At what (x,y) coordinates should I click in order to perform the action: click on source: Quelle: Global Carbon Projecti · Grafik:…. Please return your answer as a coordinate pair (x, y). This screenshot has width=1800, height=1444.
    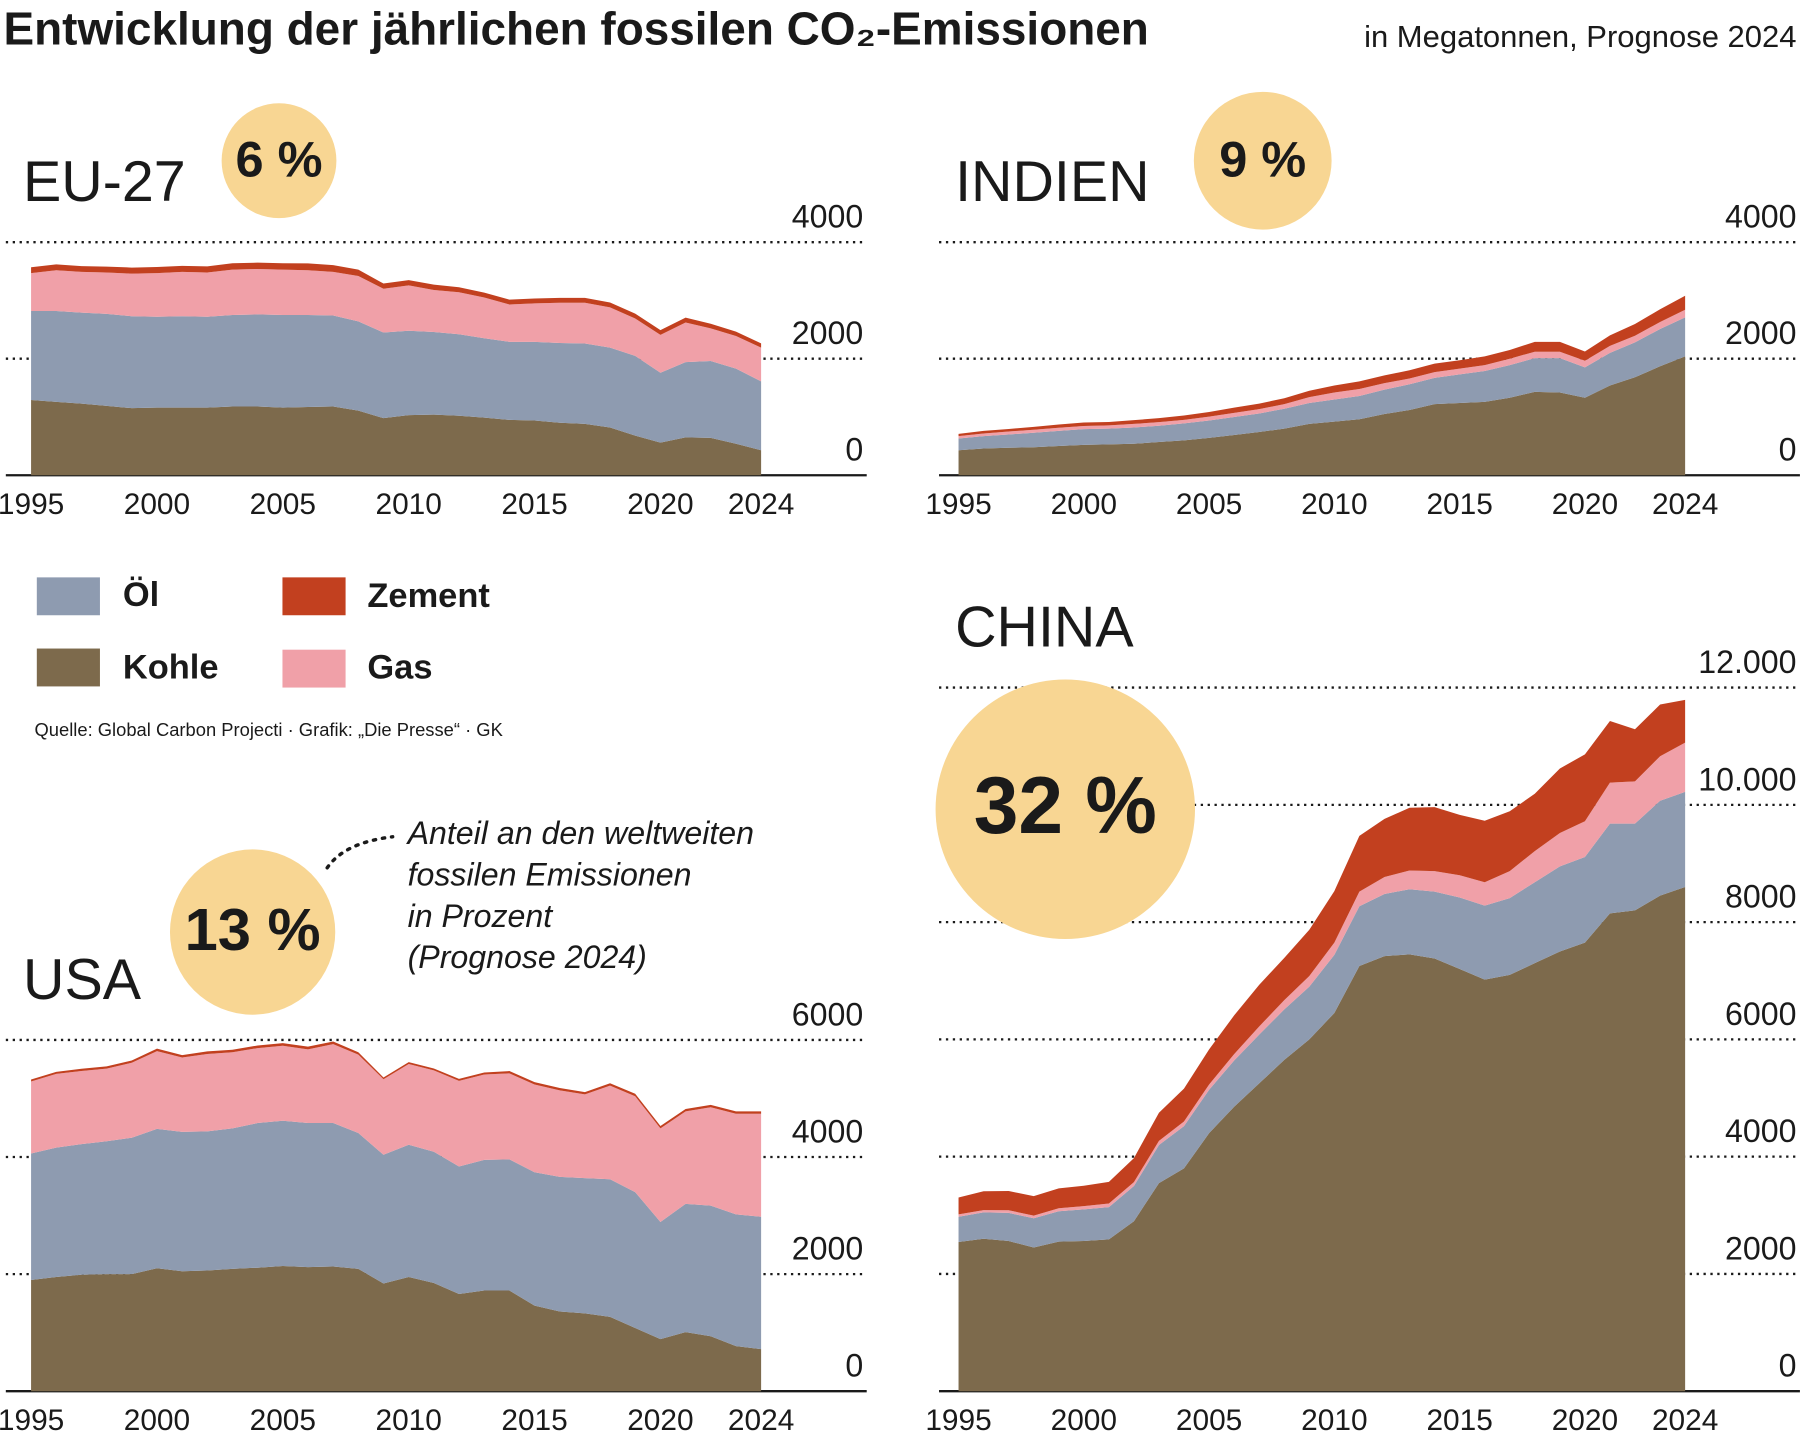
    Looking at the image, I should click on (269, 729).